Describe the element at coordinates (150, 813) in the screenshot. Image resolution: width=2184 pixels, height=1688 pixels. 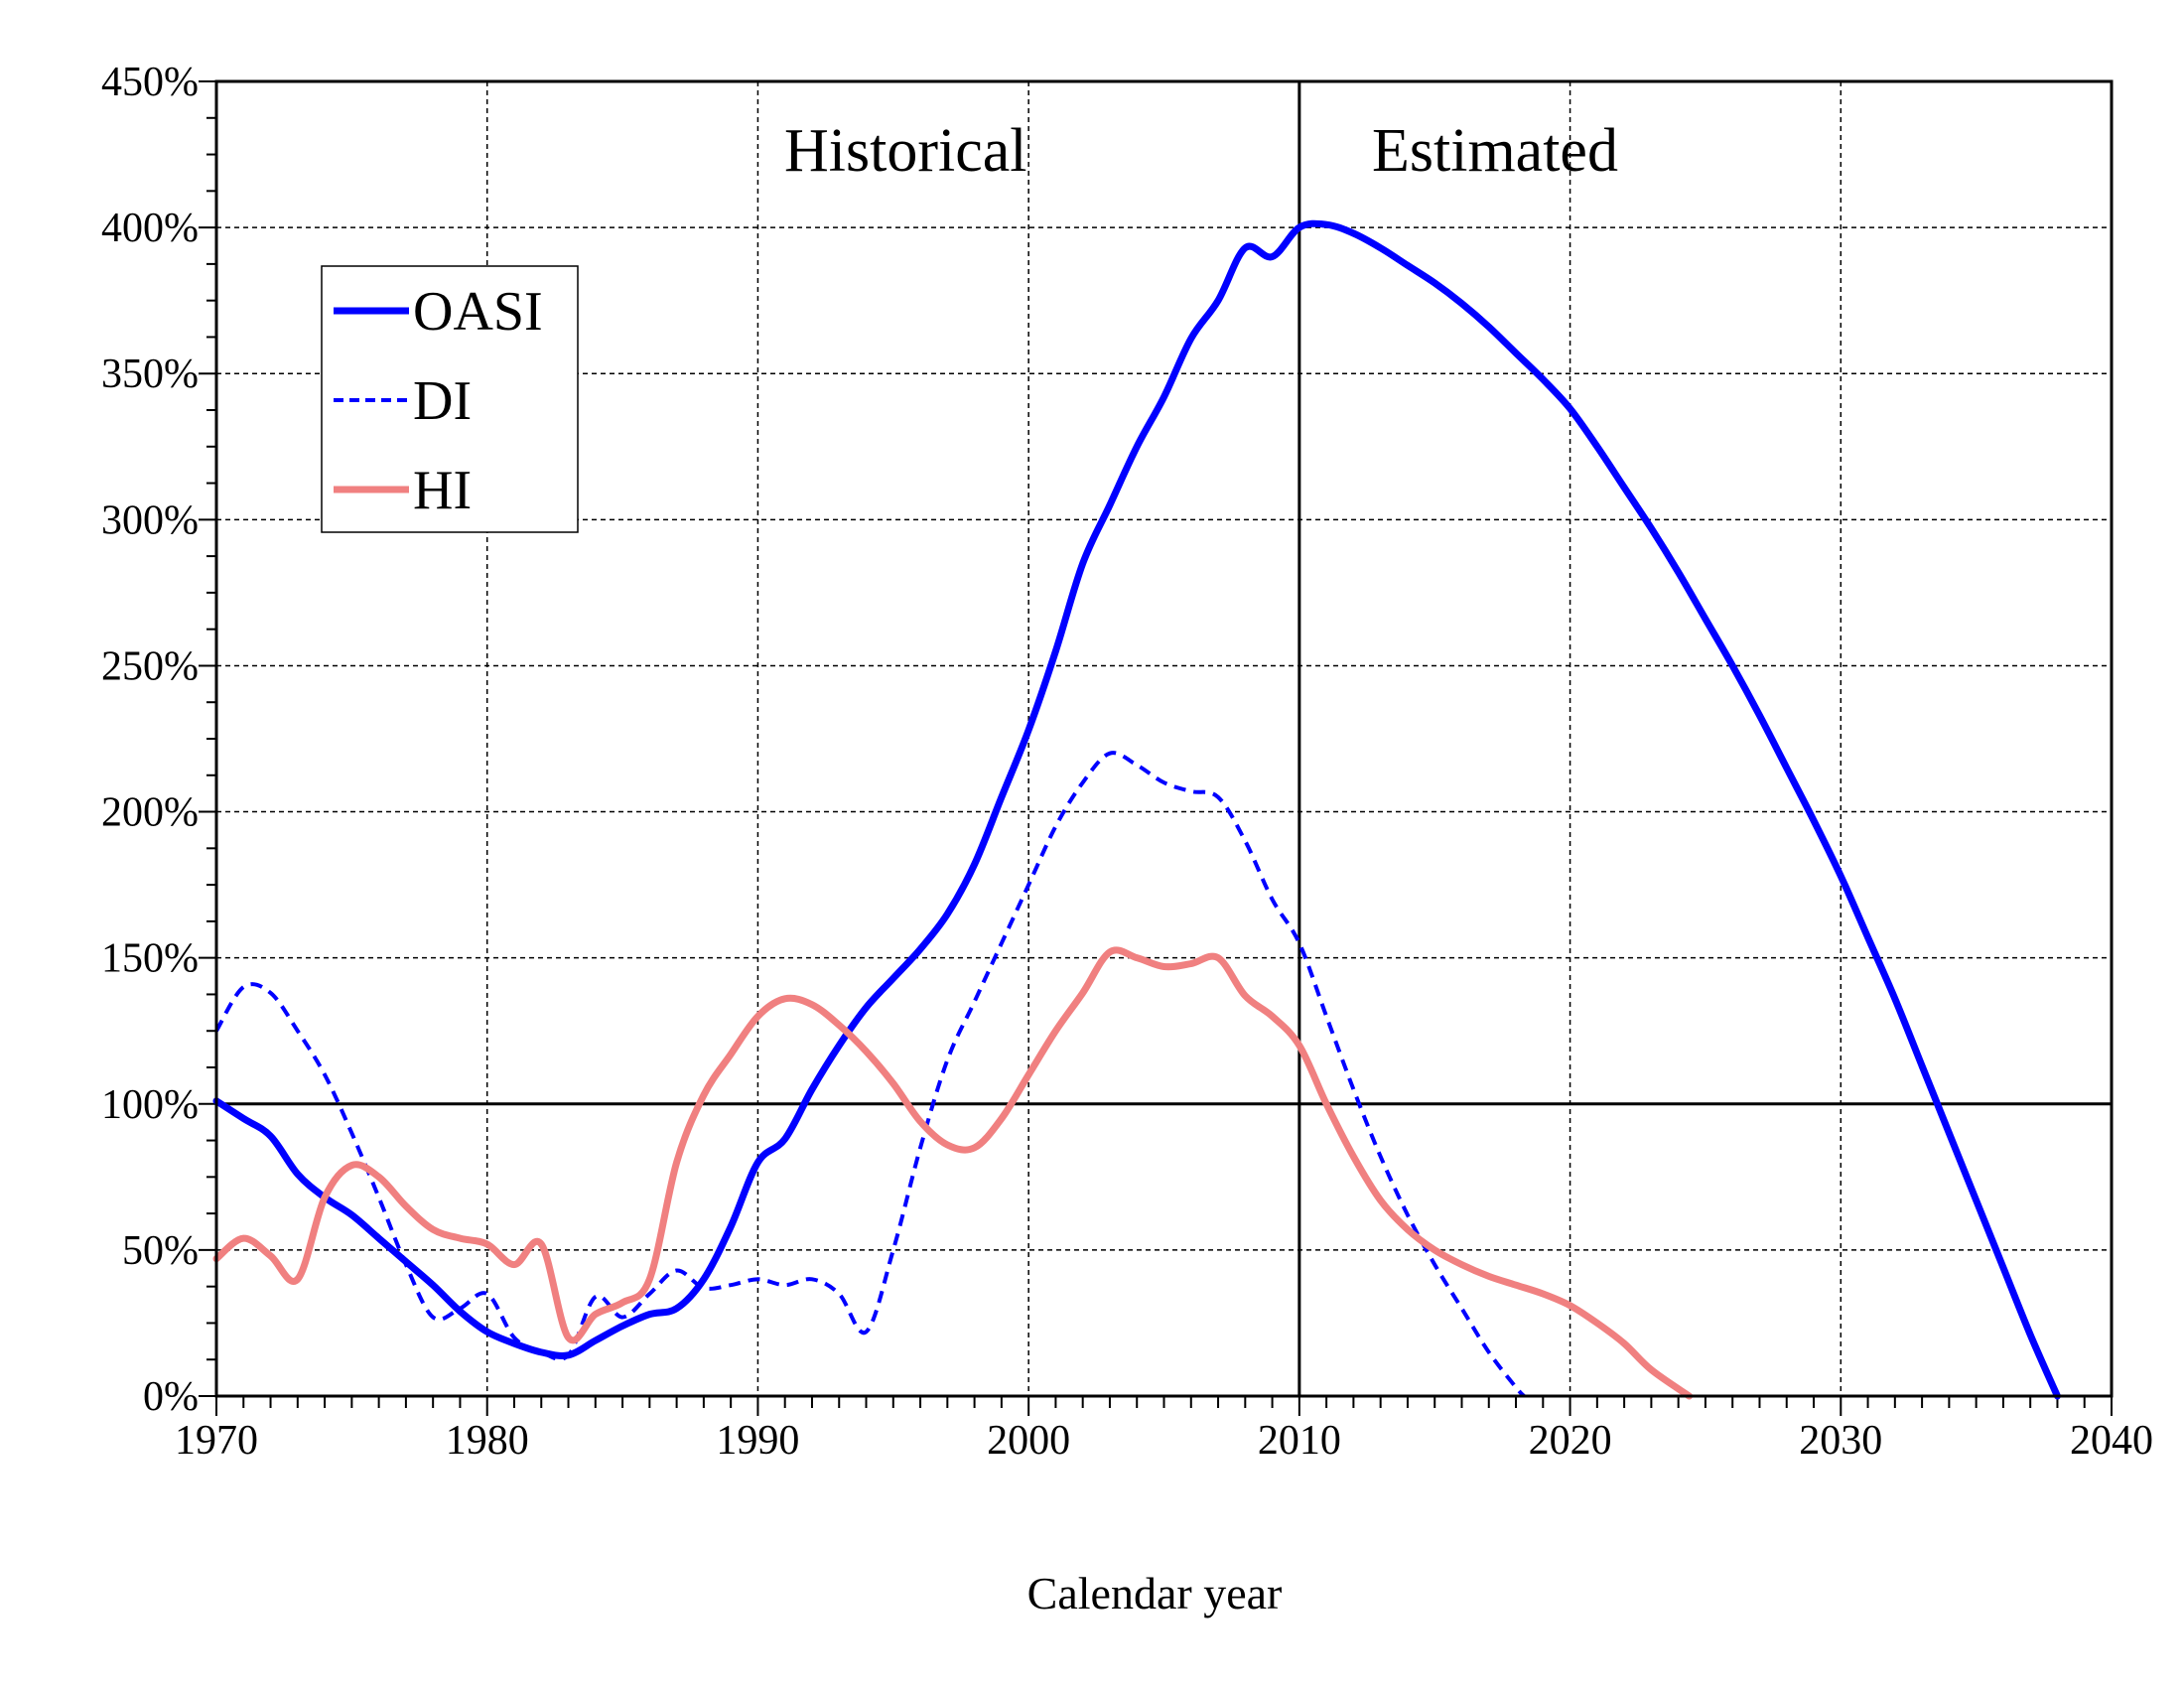
I see `y-tick-label: 200%` at that location.